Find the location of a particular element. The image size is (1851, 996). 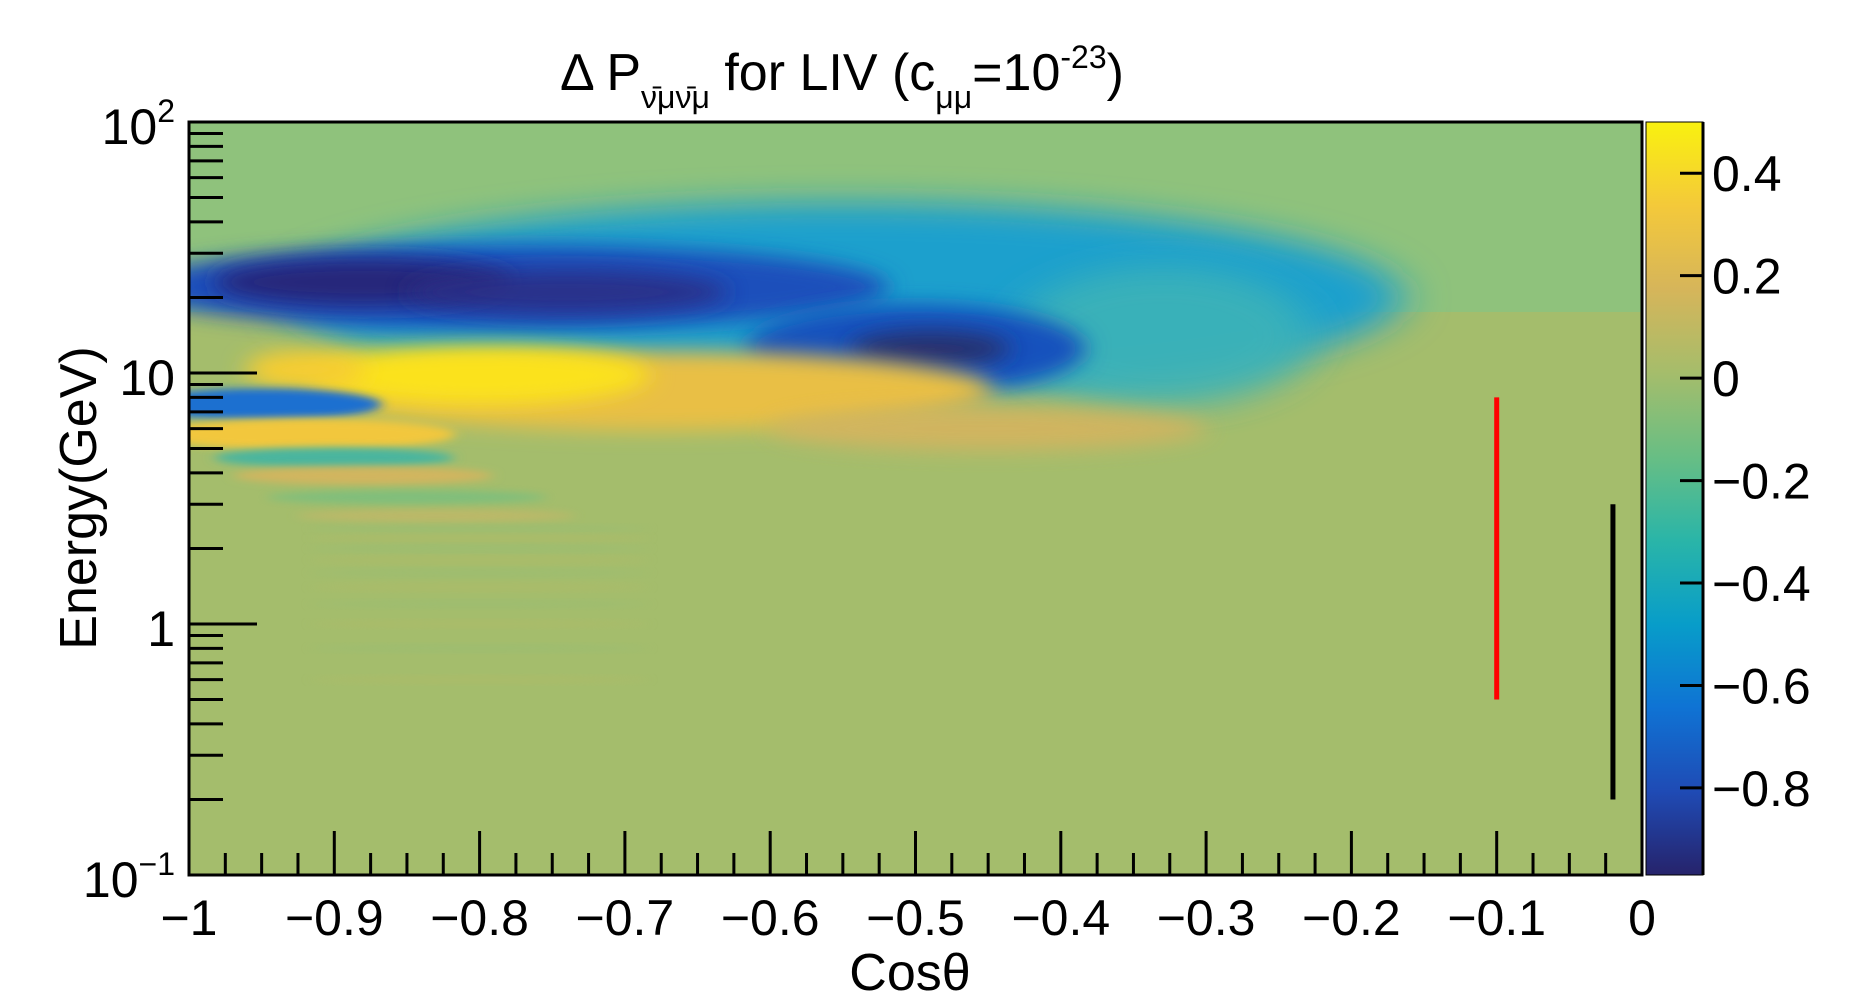

x-tick-label: −0.2 is located at coordinates (1351, 918).